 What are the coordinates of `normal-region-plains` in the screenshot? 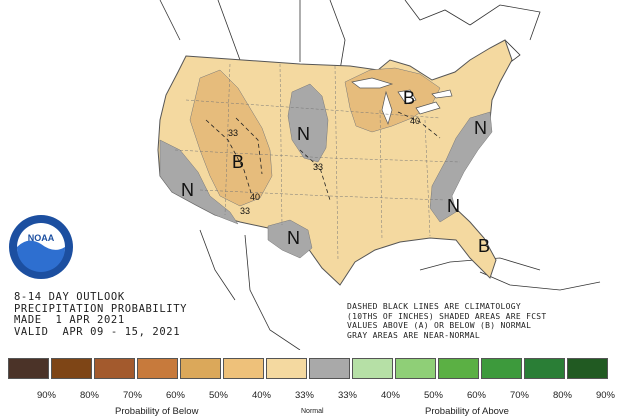 It's located at (308, 123).